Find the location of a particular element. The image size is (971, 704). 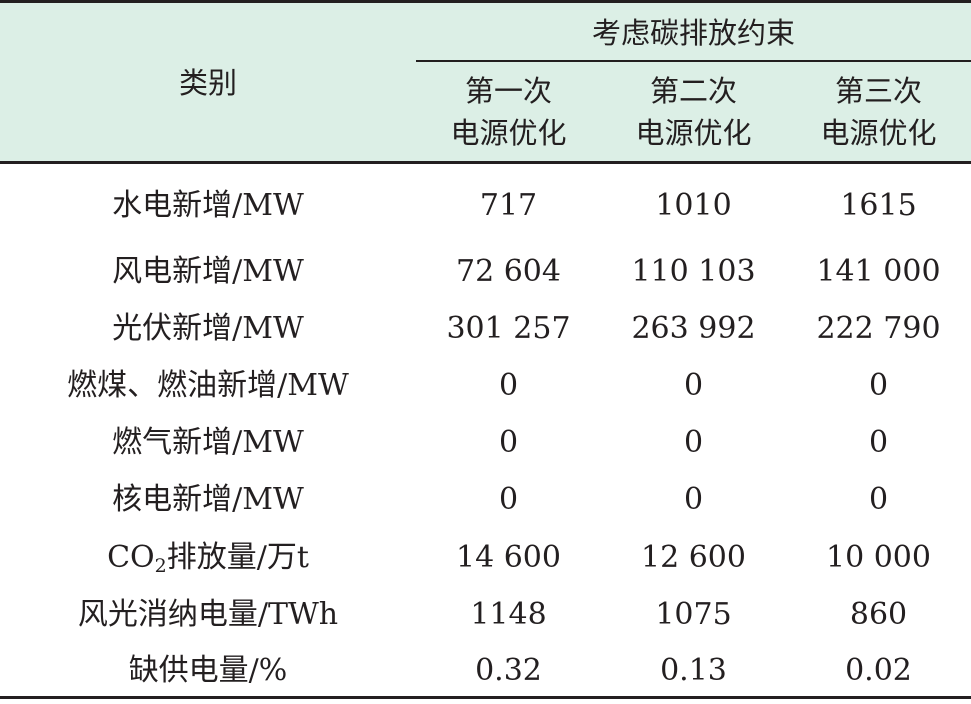

table-top-rule is located at coordinates (485, 1).